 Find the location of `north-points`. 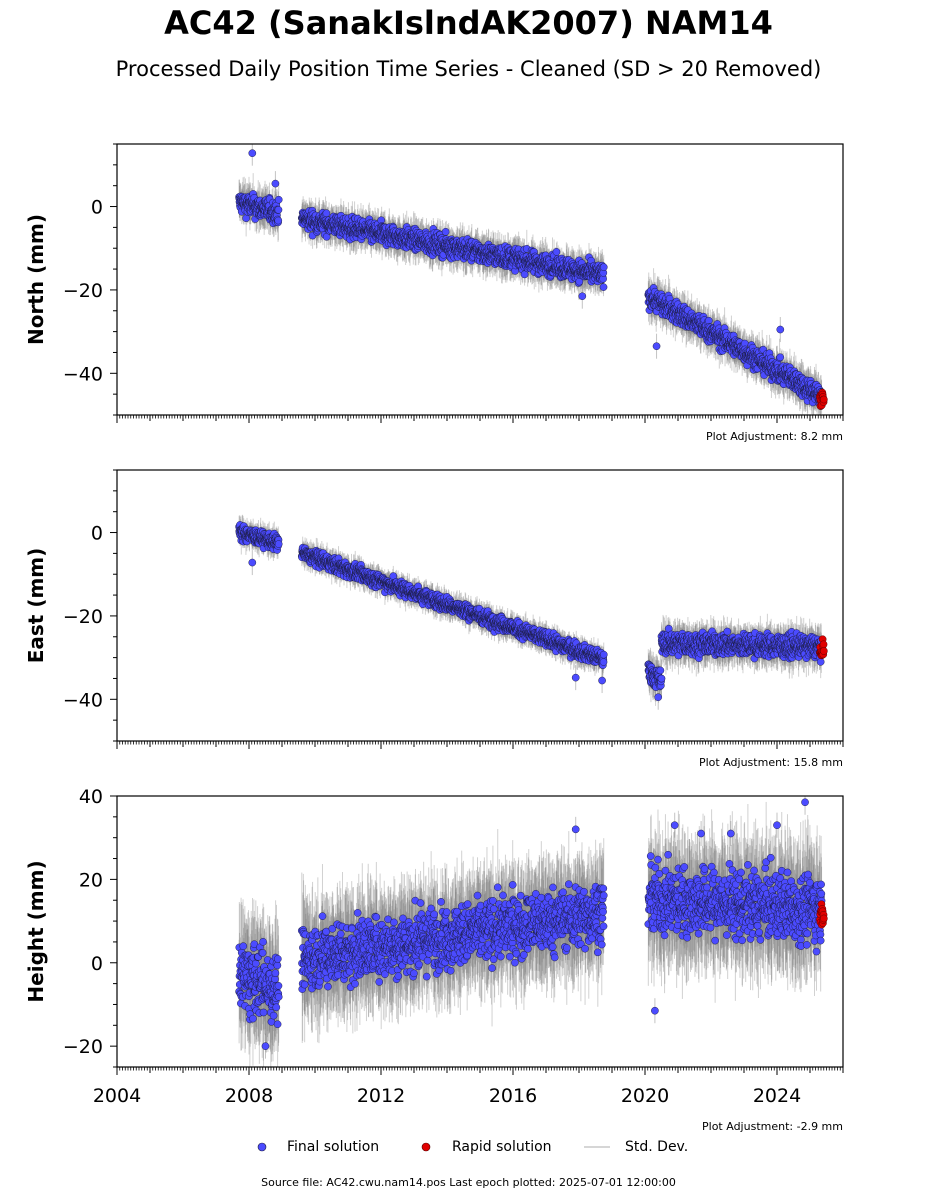

north-points is located at coordinates (531, 279).